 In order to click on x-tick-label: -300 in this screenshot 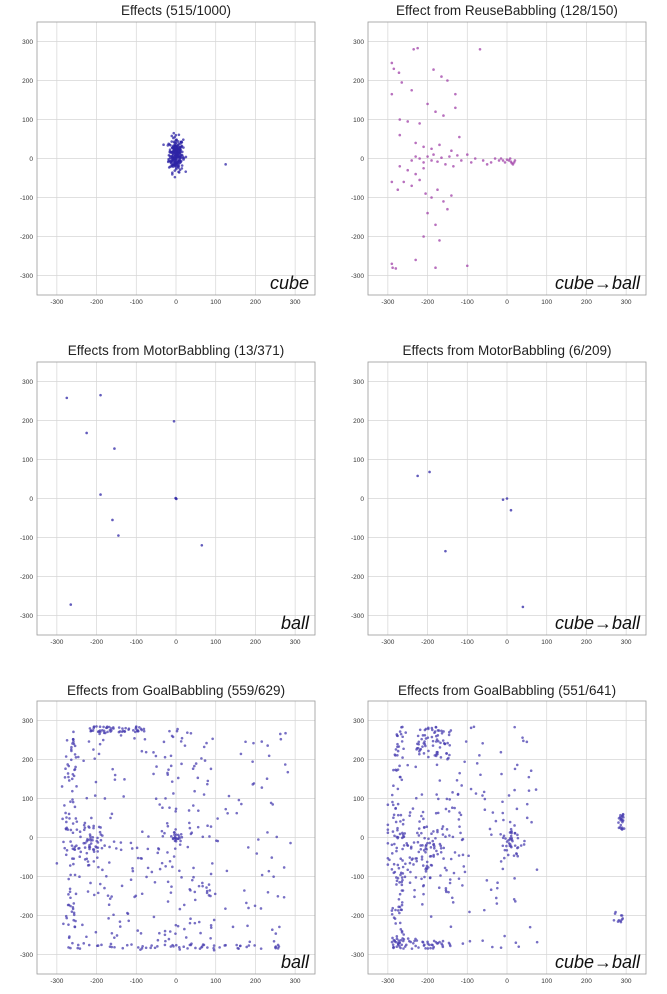, I will do `click(56, 302)`.